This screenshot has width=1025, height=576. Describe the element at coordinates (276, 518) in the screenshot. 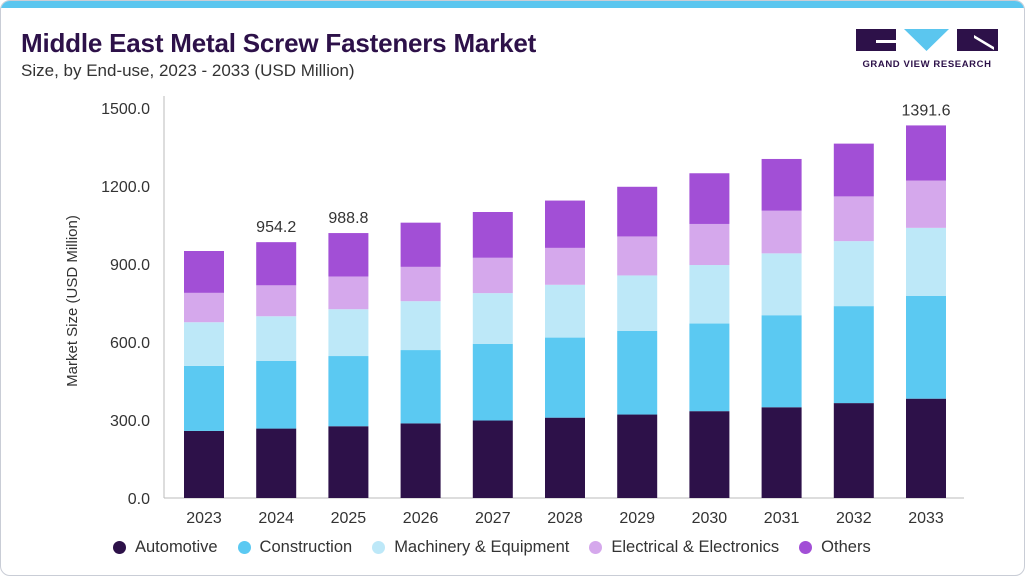

I see `x-tick-label: 2024` at that location.